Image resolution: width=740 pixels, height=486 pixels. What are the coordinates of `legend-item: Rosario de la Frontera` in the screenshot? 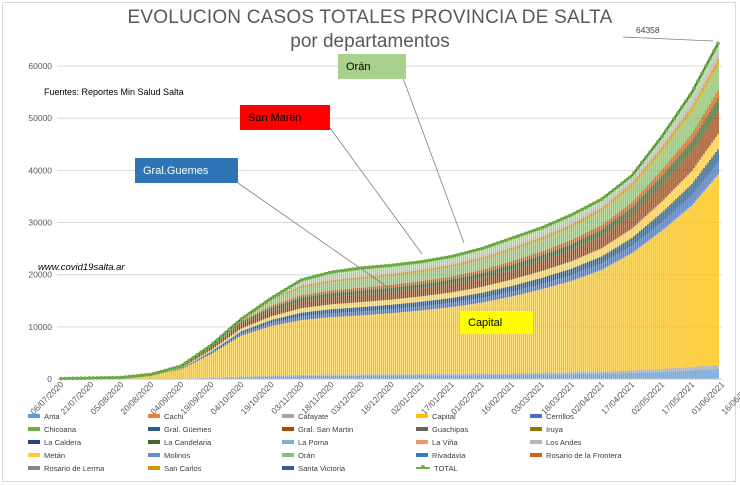 It's located at (576, 455).